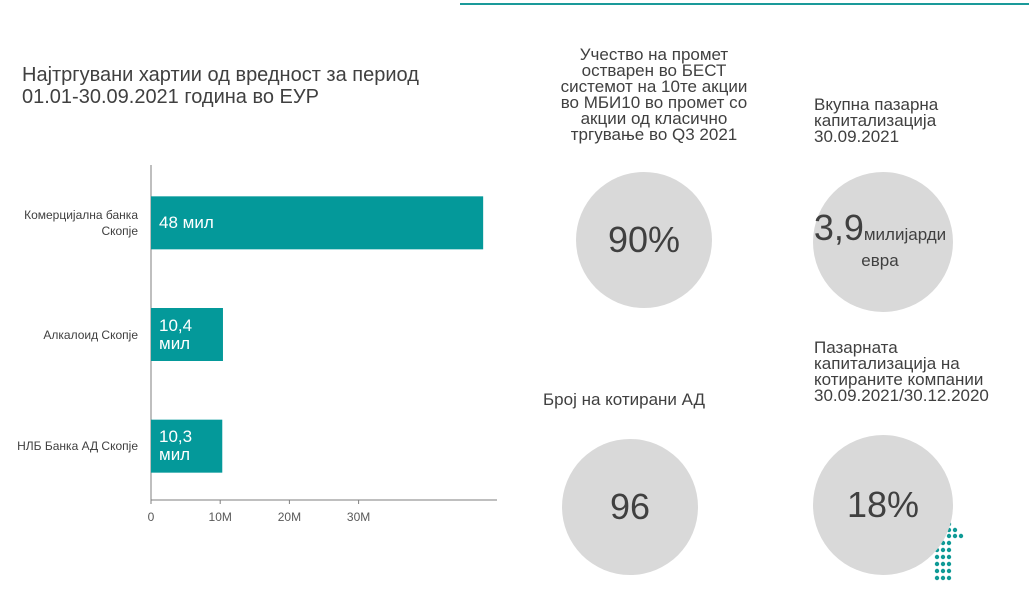 Image resolution: width=1029 pixels, height=603 pixels. I want to click on stat-label-line: Број на котирани АД, so click(624, 399).